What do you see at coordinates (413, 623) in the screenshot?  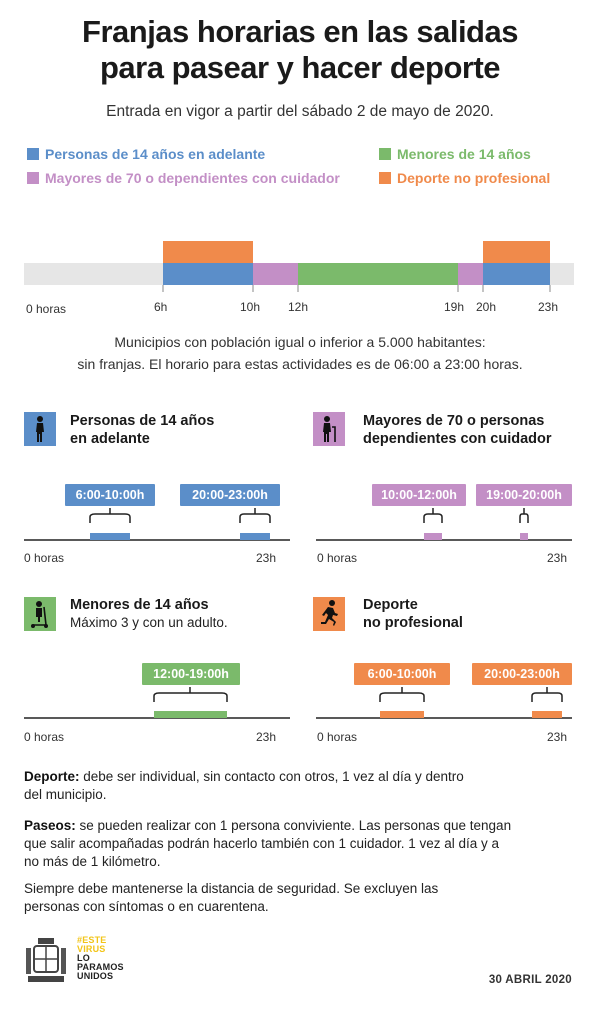 I see `heading-line-2: no profesional` at bounding box center [413, 623].